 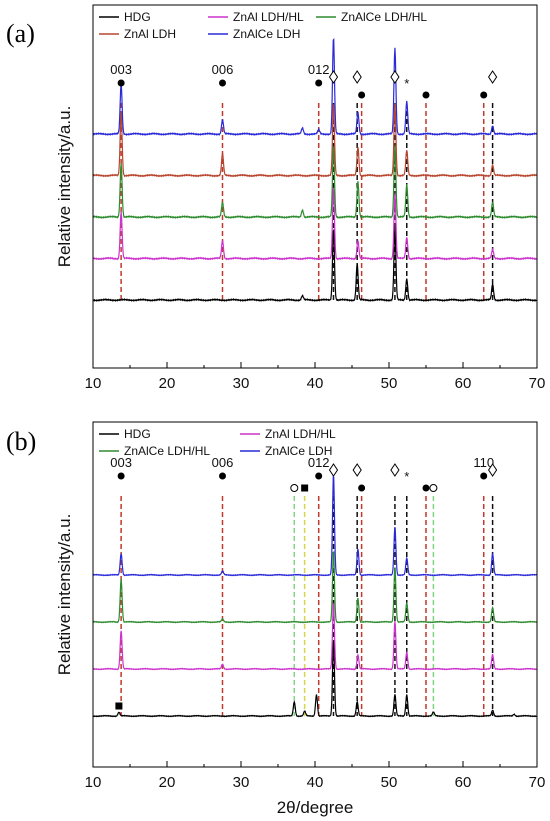 I want to click on panel-label: (a), so click(x=20, y=33).